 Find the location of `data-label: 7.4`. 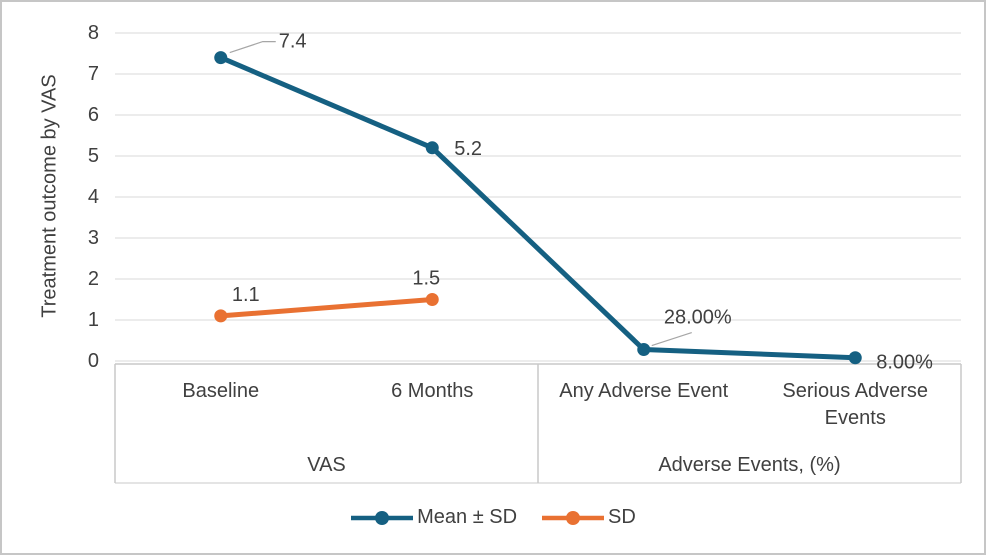

data-label: 7.4 is located at coordinates (293, 42).